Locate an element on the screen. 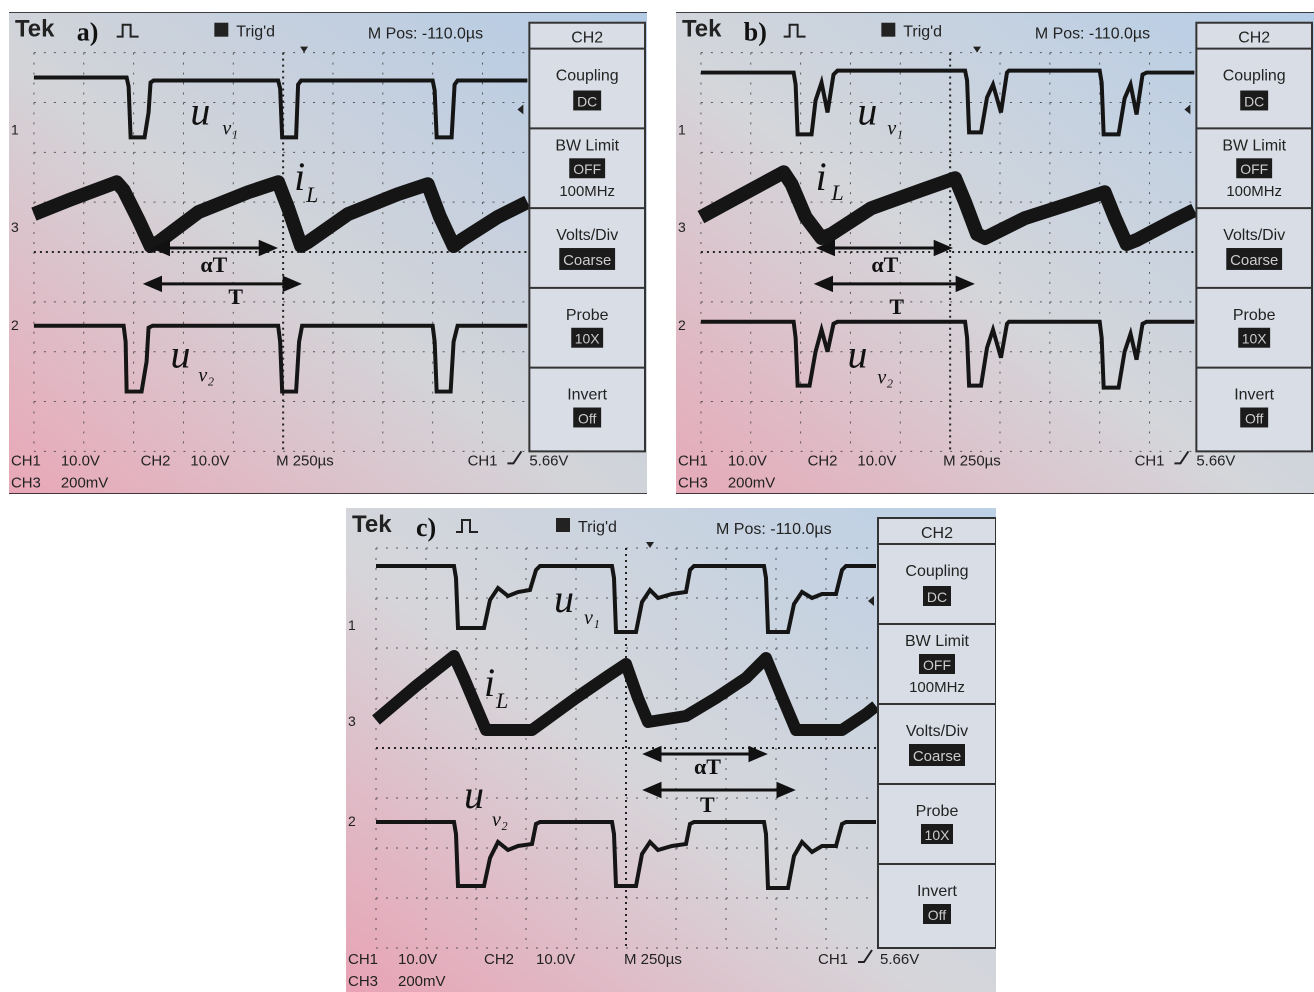 Image resolution: width=1314 pixels, height=992 pixels. brand-label: Tek is located at coordinates (372, 524).